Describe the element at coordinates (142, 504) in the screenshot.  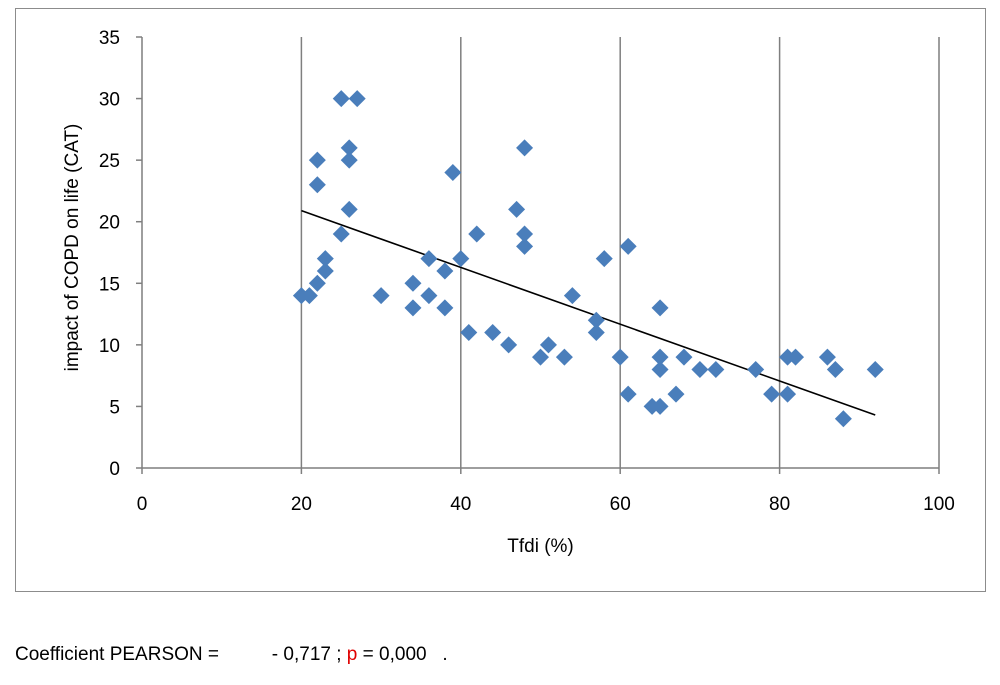
I see `x-tick-label: 0` at that location.